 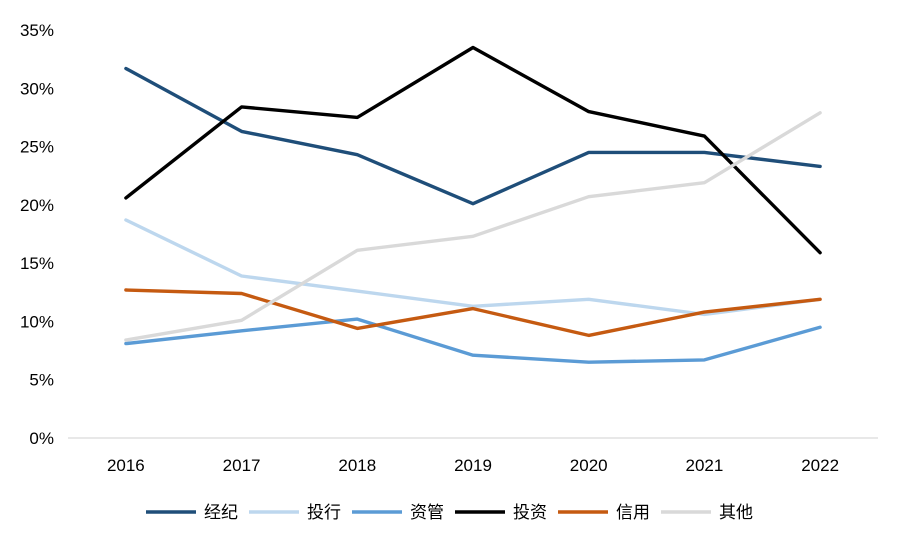 I want to click on x-axis-ticks: 2016 2017 2018 2019 2020 2021 2022, so click(x=473, y=465).